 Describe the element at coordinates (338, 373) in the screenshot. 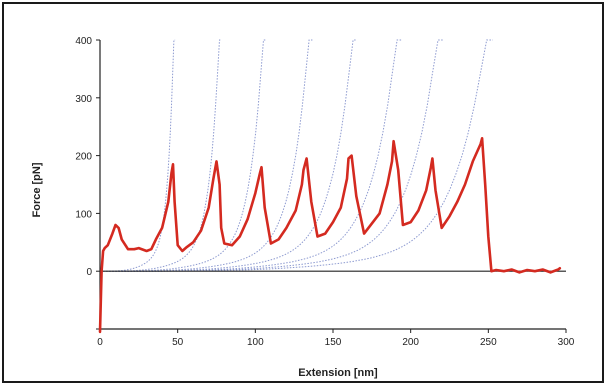

I see `x-axis-label: Extension [nm]` at that location.